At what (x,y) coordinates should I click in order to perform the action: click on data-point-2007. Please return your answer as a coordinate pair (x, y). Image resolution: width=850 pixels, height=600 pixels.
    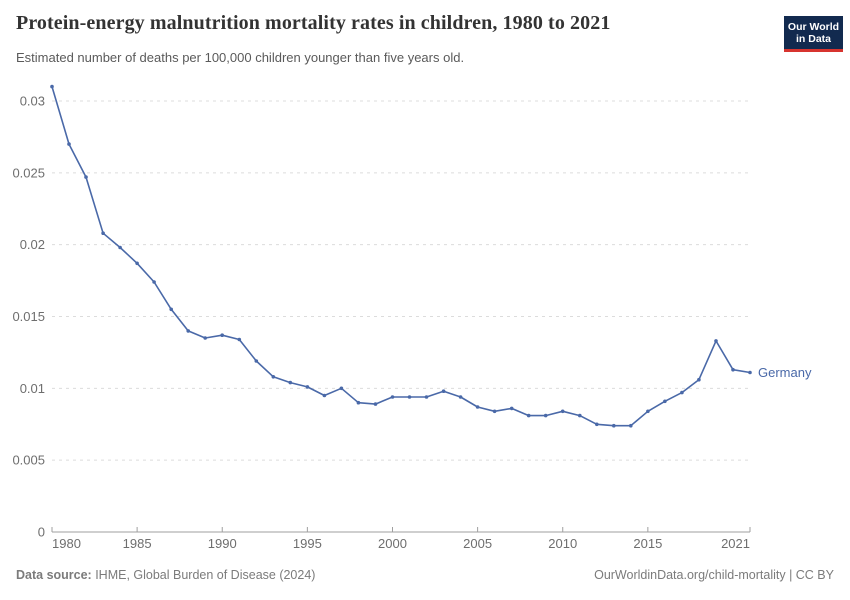
    Looking at the image, I should click on (511, 408).